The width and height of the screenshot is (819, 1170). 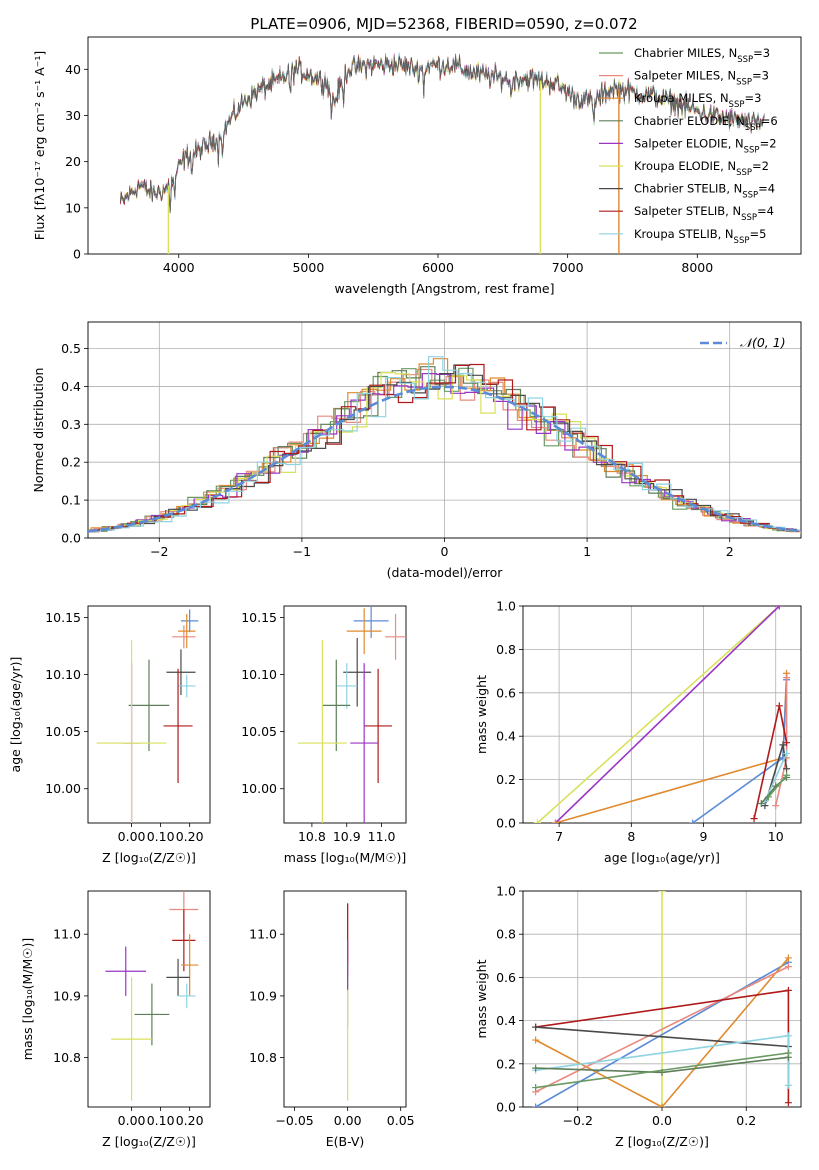 What do you see at coordinates (159, 551) in the screenshot?
I see `residuals-xtick-label: −2` at bounding box center [159, 551].